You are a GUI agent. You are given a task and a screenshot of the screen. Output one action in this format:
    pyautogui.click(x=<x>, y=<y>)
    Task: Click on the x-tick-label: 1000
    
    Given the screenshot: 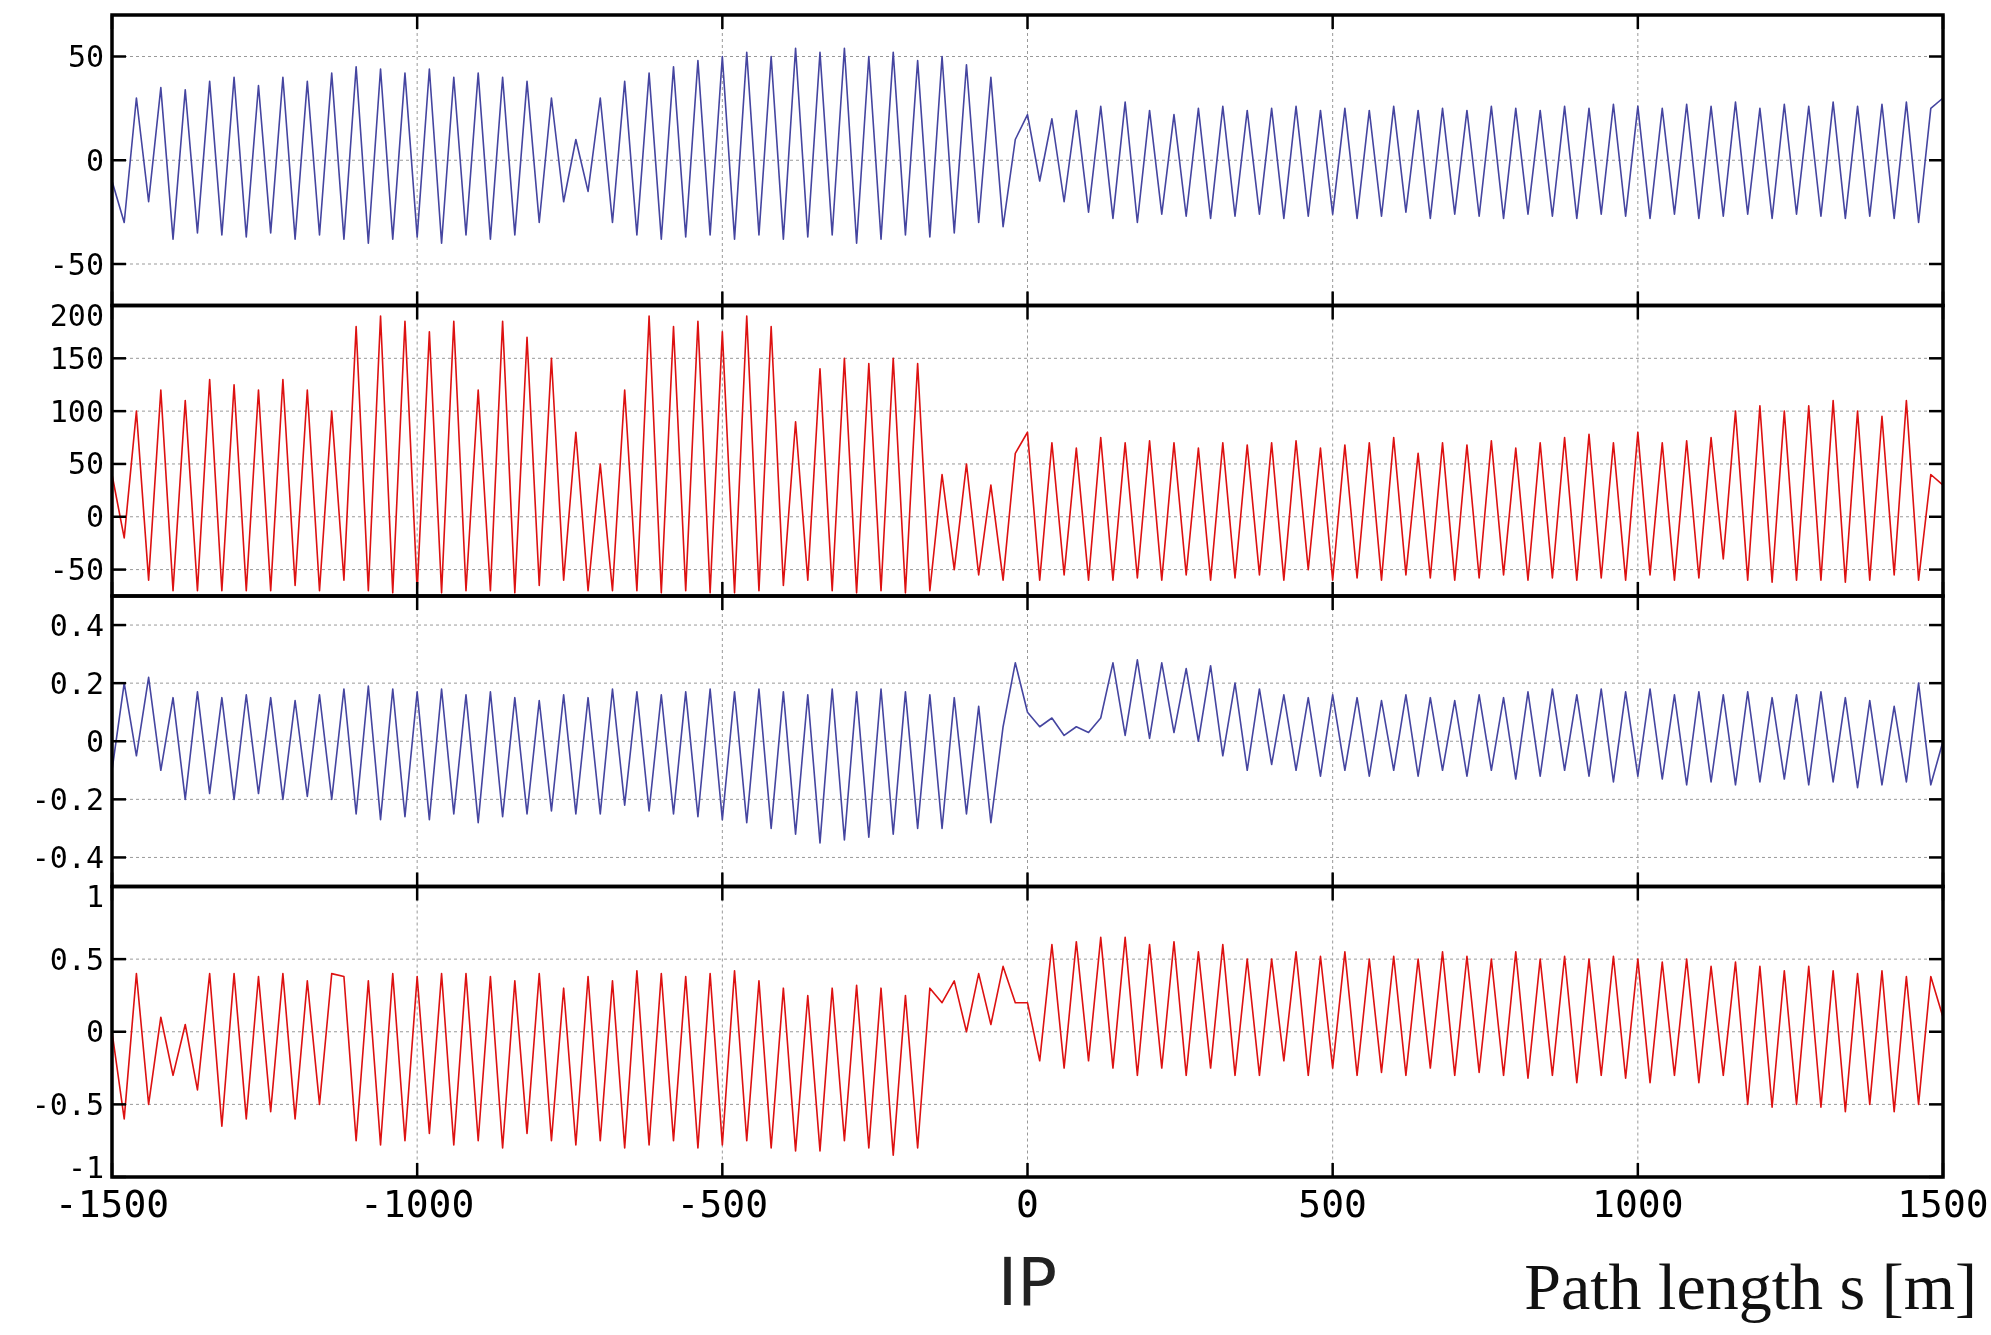 What is the action you would take?
    pyautogui.click(x=1638, y=1204)
    